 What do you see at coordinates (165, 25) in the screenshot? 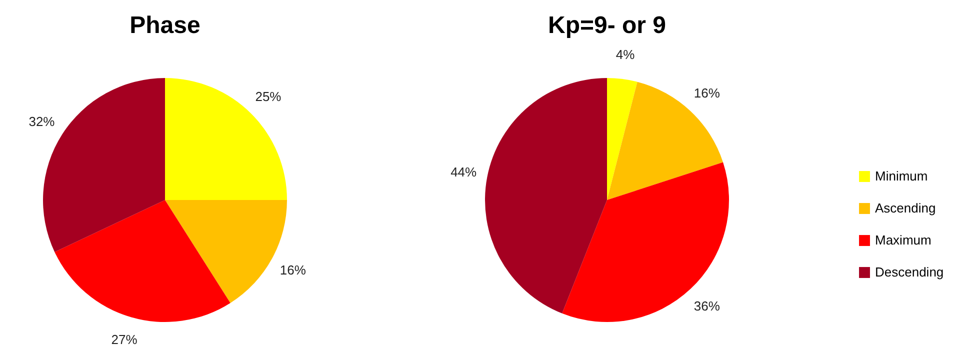
I see `chart-title: Phase` at bounding box center [165, 25].